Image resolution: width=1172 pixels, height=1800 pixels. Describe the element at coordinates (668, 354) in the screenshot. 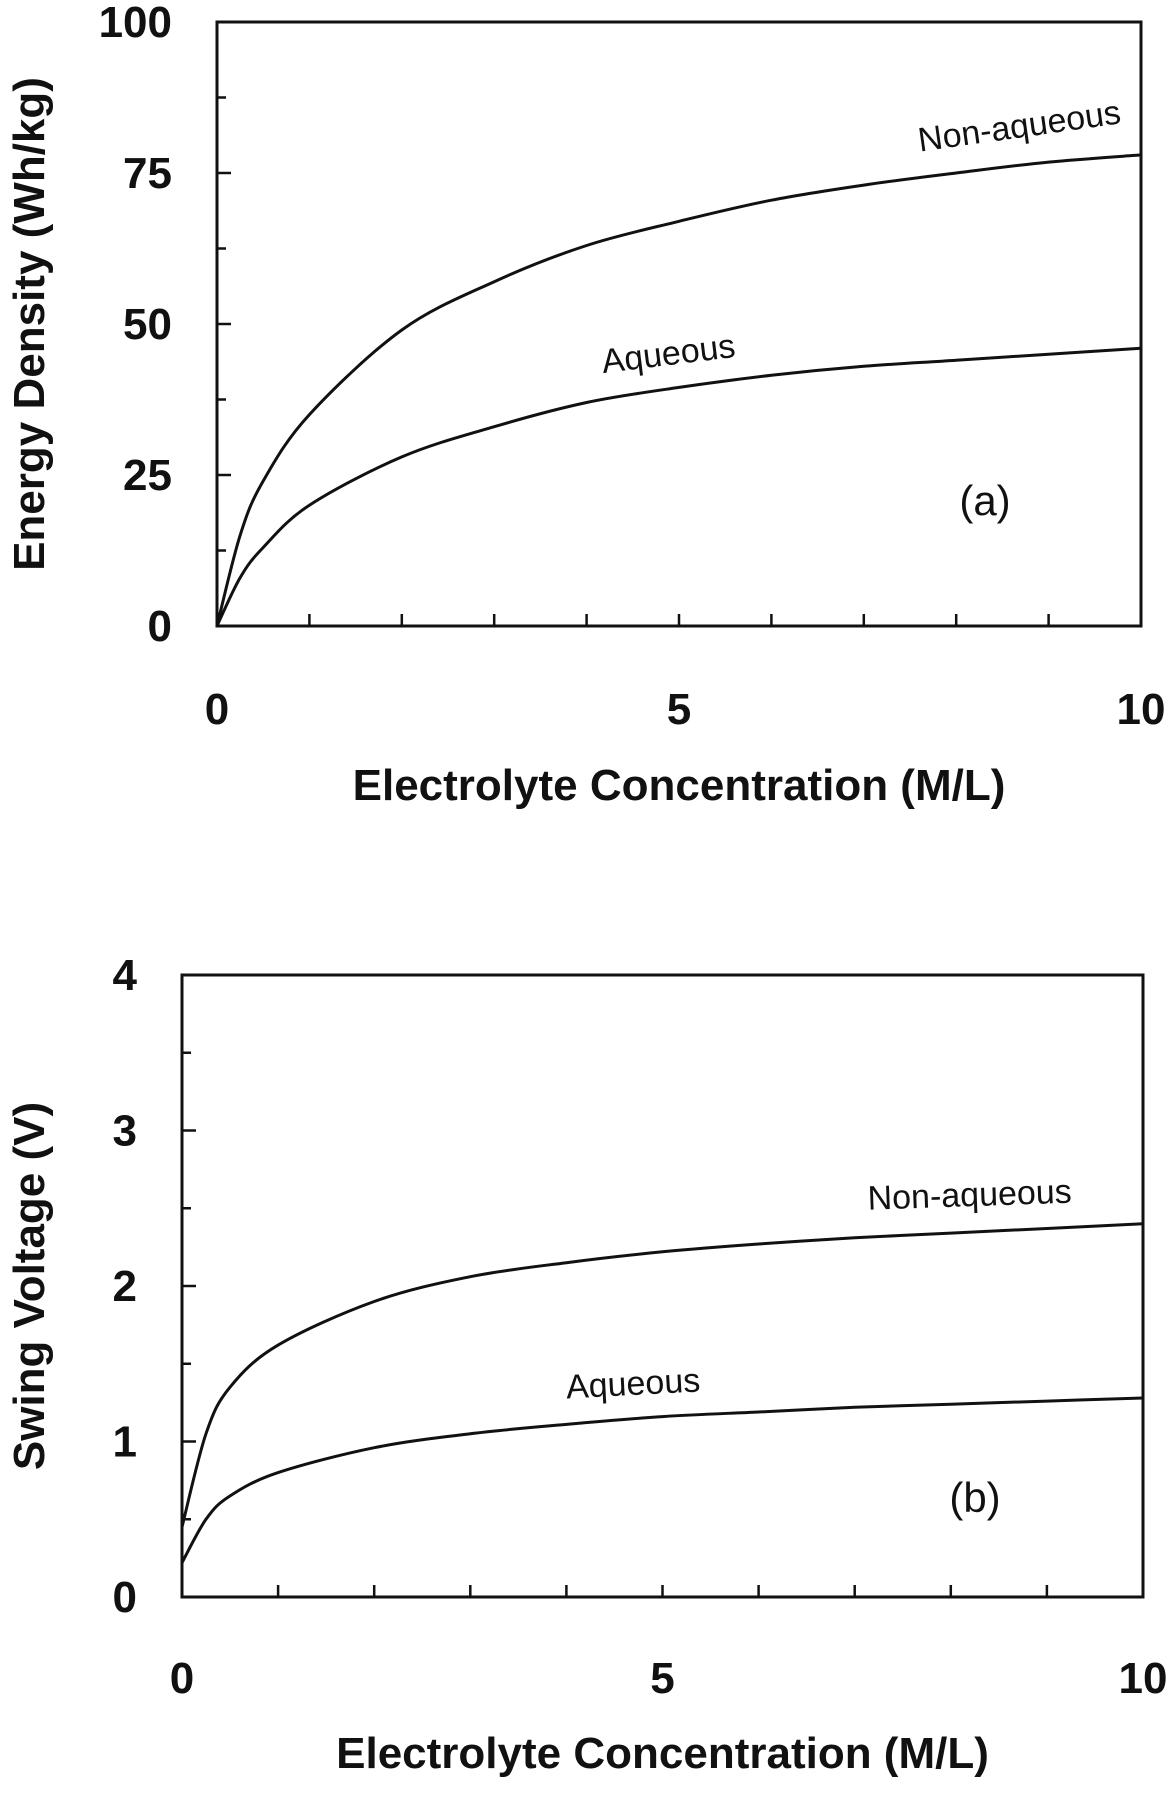

I see `series-label-a-aqueous: Aqueous` at that location.